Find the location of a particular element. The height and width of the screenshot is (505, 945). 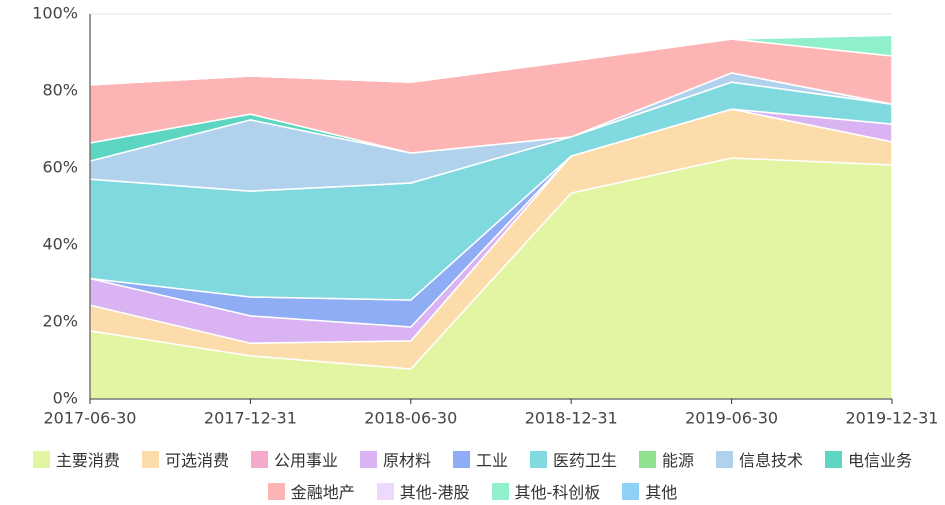

y-tick-label: 0% is located at coordinates (65, 398).